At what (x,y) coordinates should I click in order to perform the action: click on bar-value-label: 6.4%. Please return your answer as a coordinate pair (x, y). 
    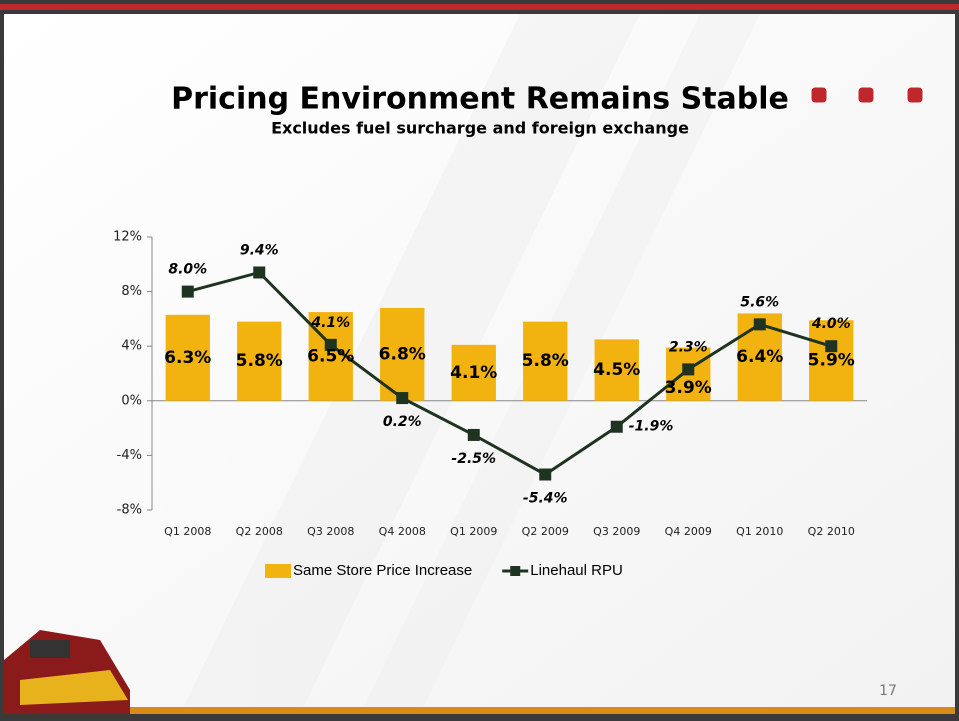
    Looking at the image, I should click on (759, 357).